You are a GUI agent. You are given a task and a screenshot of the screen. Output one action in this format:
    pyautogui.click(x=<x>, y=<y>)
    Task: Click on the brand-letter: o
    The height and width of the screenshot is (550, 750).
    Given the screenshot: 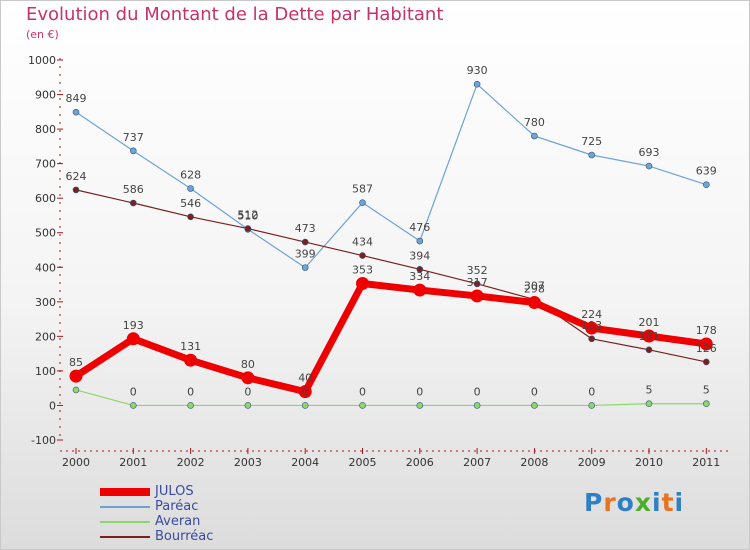 What is the action you would take?
    pyautogui.click(x=625, y=502)
    